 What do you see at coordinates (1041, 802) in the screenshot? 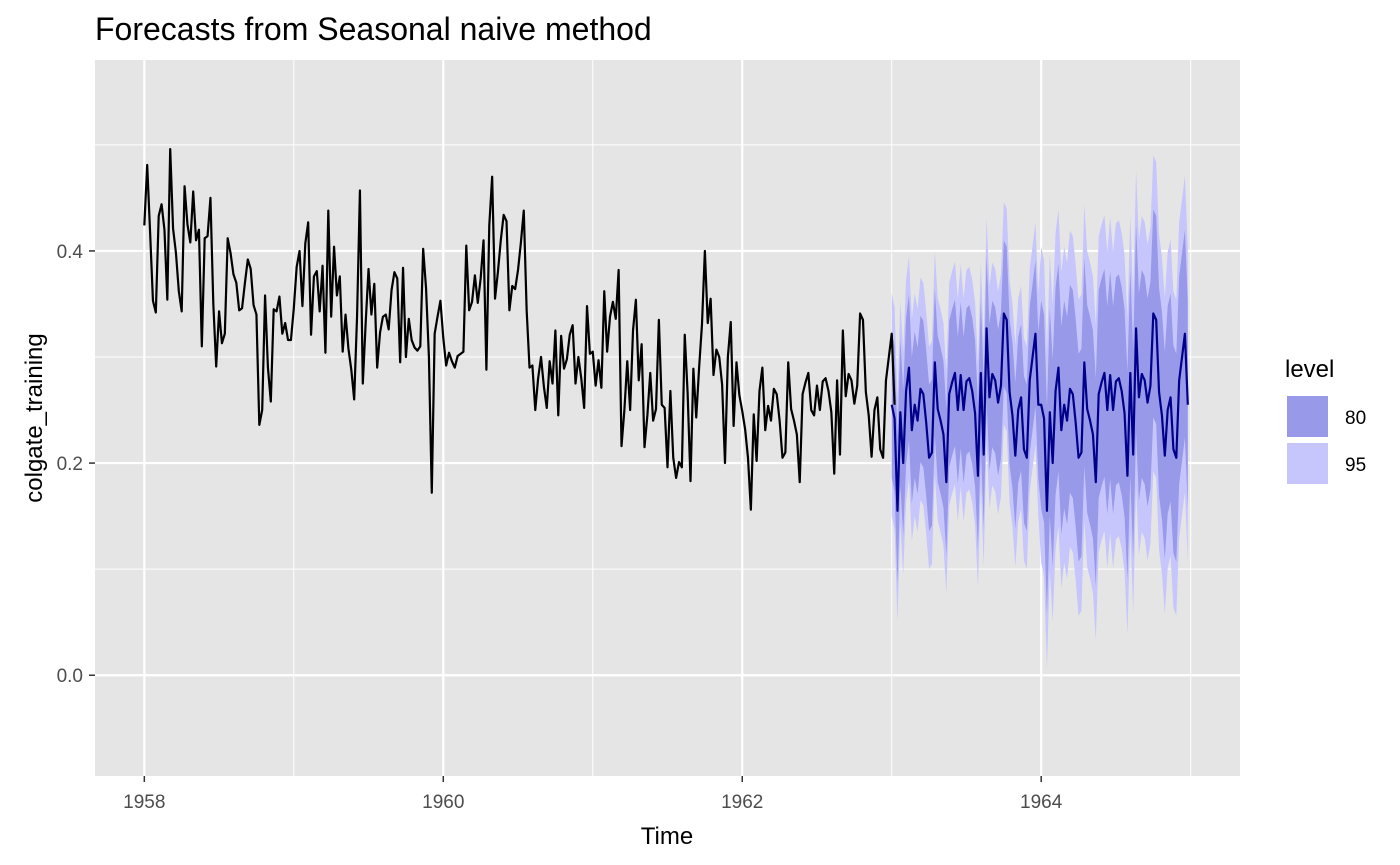
I see `x-tick-label: 1964` at bounding box center [1041, 802].